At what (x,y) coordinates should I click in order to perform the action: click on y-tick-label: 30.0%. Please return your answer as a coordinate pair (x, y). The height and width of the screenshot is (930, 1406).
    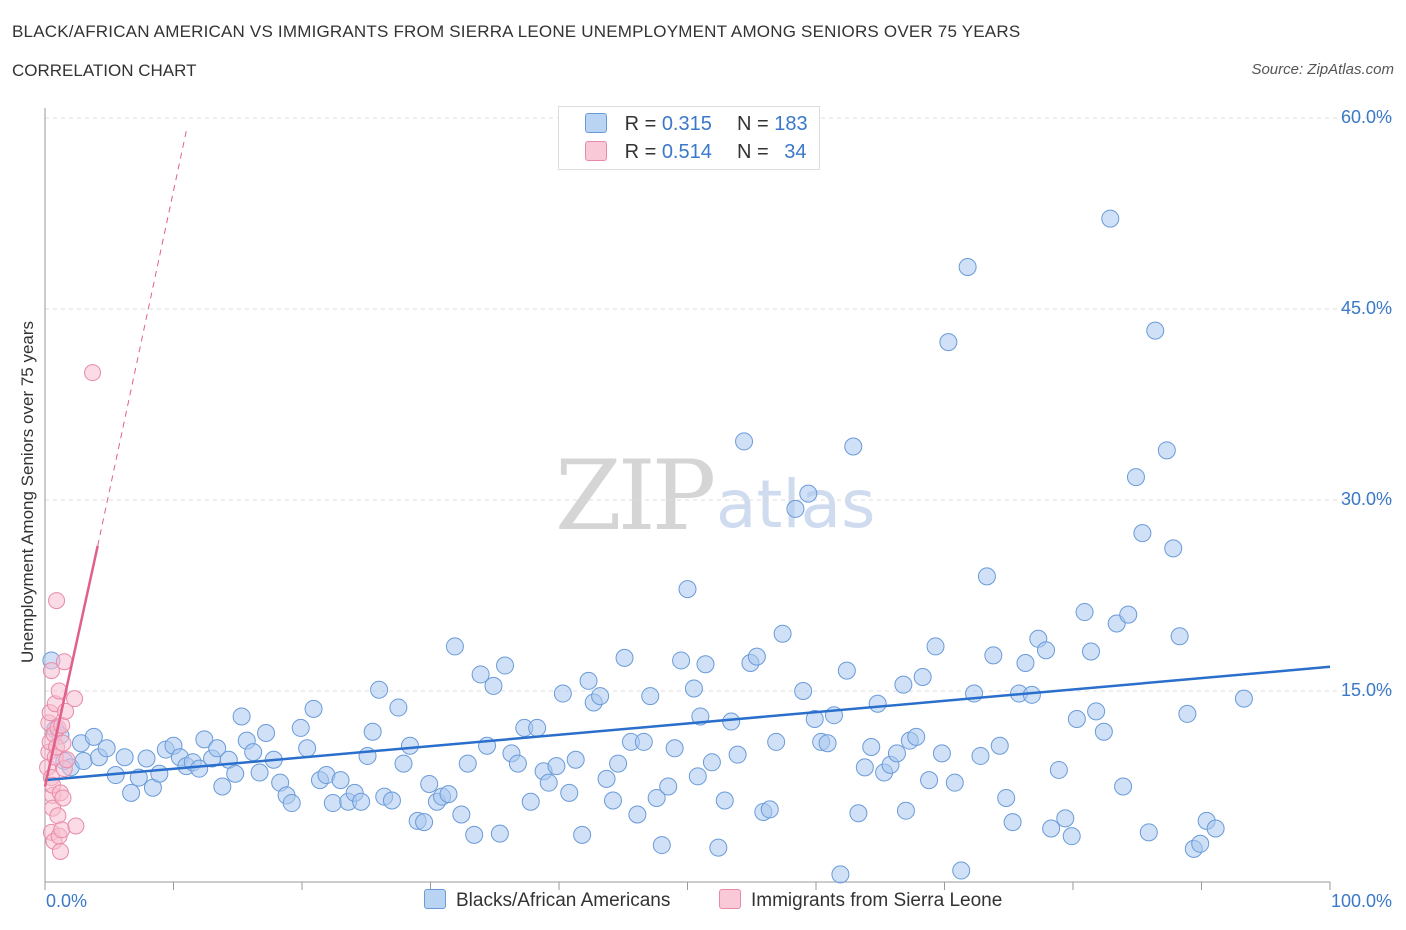
    Looking at the image, I should click on (1366, 499).